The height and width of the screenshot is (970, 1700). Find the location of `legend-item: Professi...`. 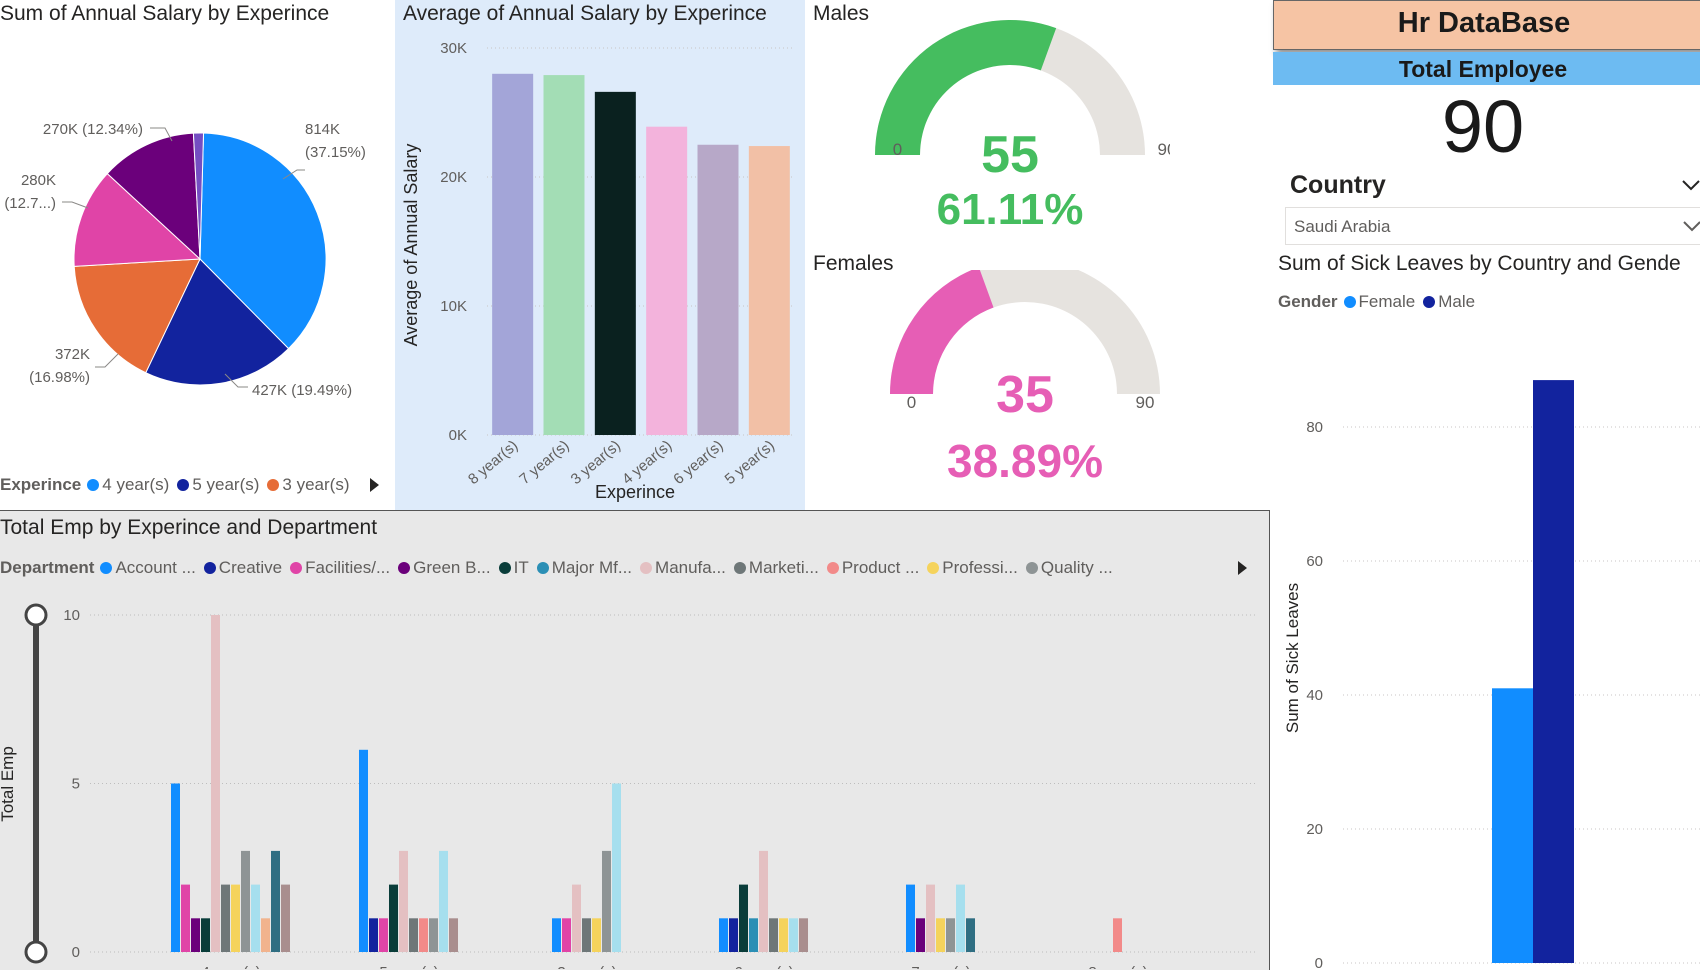

legend-item: Professi... is located at coordinates (972, 568).